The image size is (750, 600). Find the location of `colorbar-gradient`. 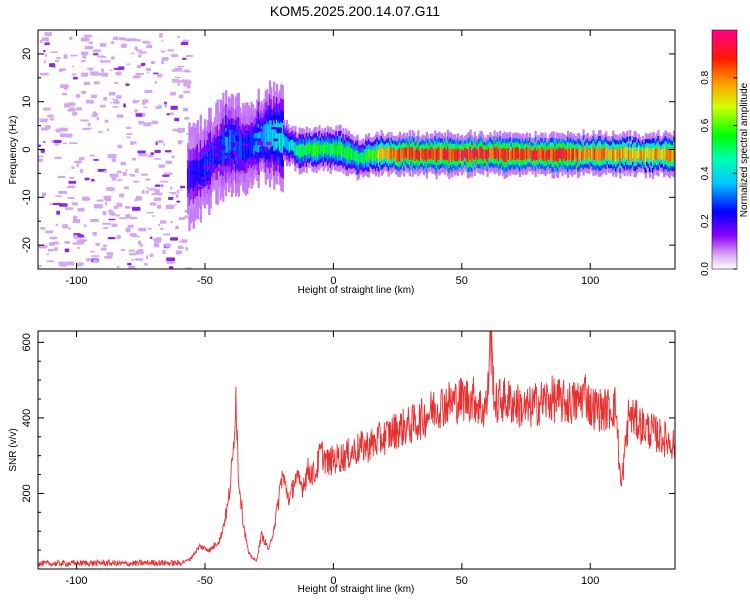

colorbar-gradient is located at coordinates (724, 149).